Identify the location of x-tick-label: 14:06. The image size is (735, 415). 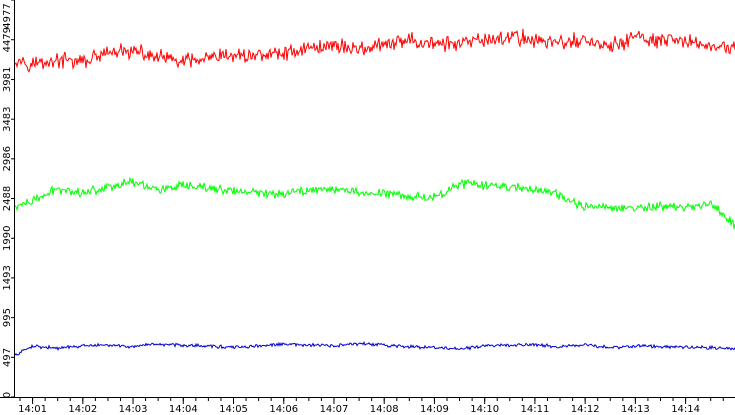
(283, 409).